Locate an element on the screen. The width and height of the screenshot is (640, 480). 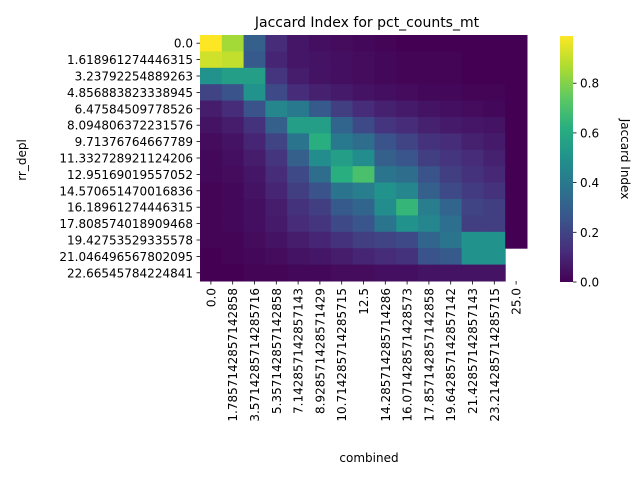
x-tick-label: 10.714285714285715 is located at coordinates (342, 355).